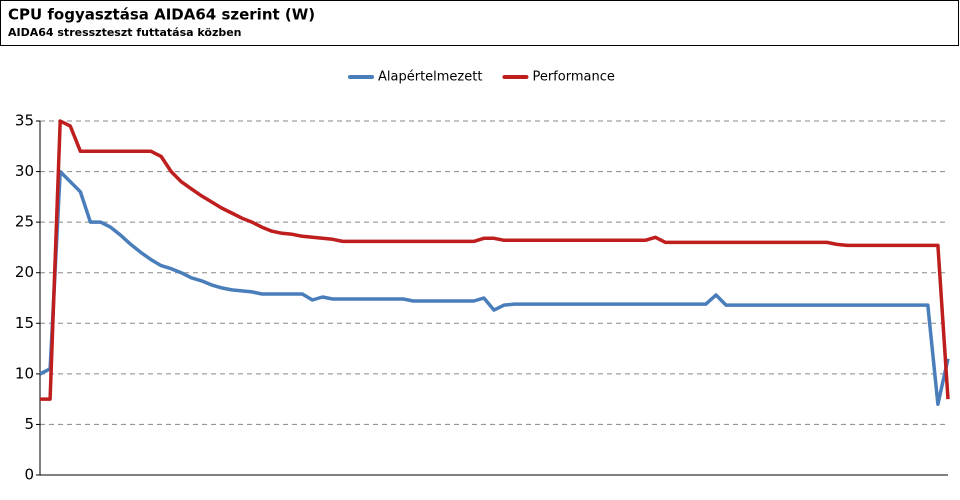  I want to click on y-tick-label: 20, so click(24, 272).